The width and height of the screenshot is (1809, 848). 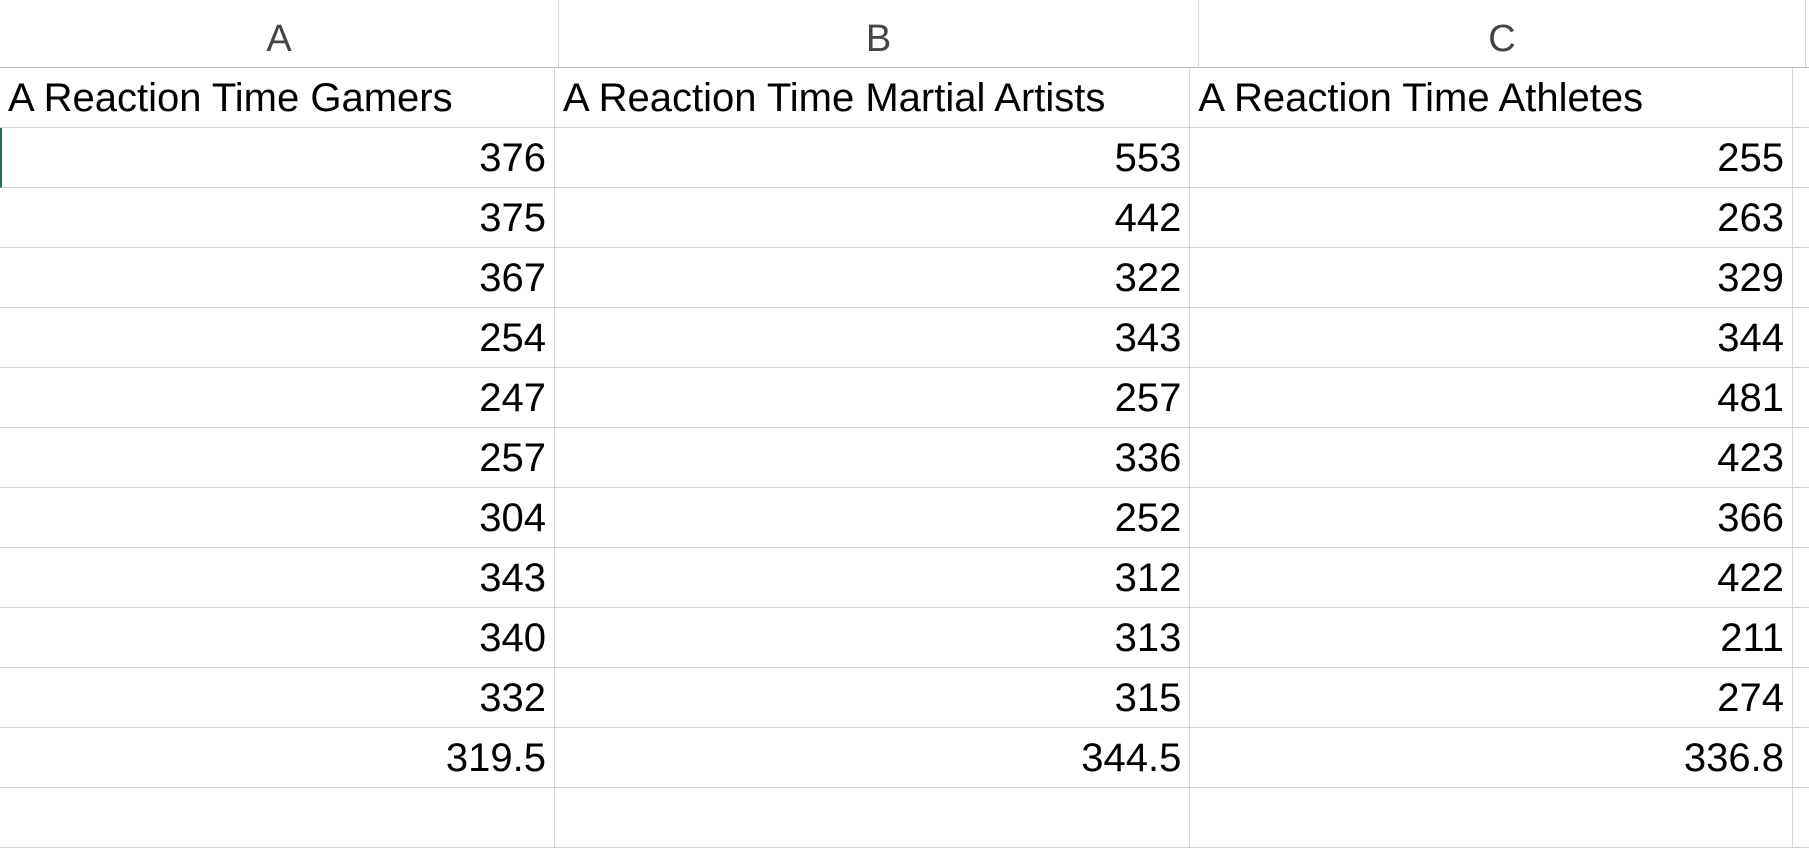 What do you see at coordinates (277, 98) in the screenshot?
I see `cell-a1: A Reaction Time Gamers` at bounding box center [277, 98].